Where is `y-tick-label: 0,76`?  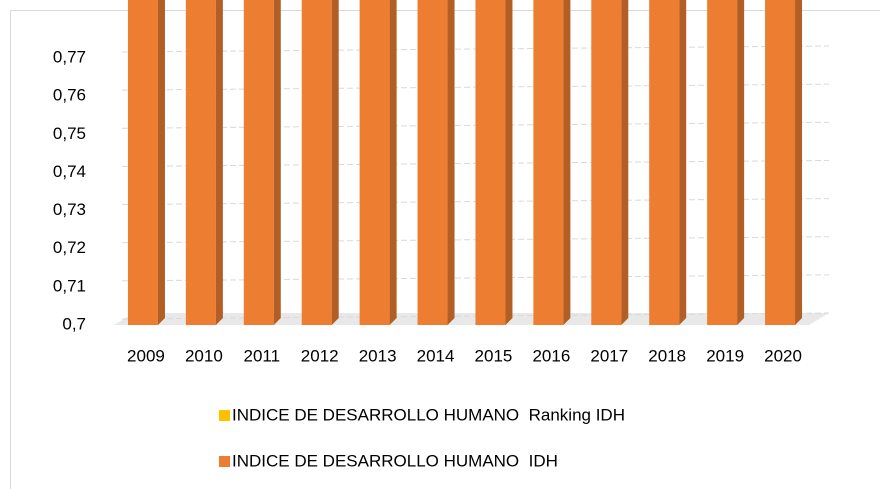 y-tick-label: 0,76 is located at coordinates (69, 95).